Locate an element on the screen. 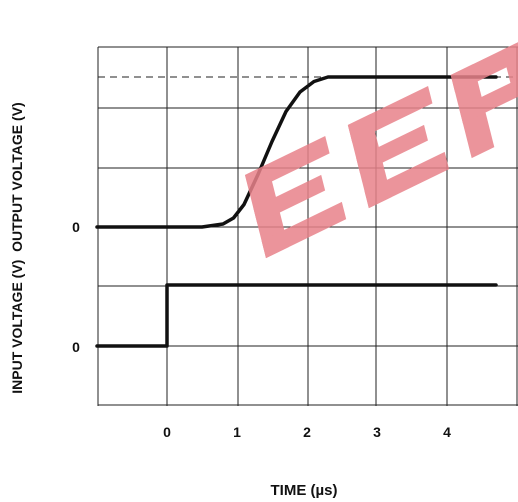  x-tick-label: 0 is located at coordinates (167, 432).